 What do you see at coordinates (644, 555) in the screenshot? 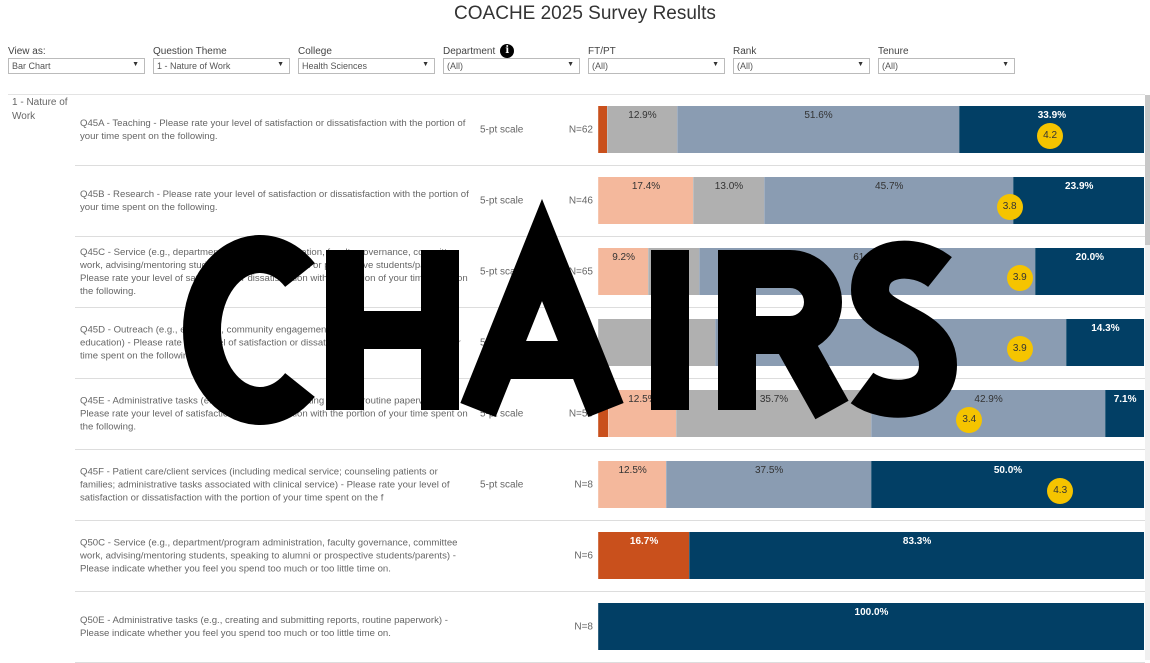
I see `bar-segment-dorange: 16.7%` at bounding box center [644, 555].